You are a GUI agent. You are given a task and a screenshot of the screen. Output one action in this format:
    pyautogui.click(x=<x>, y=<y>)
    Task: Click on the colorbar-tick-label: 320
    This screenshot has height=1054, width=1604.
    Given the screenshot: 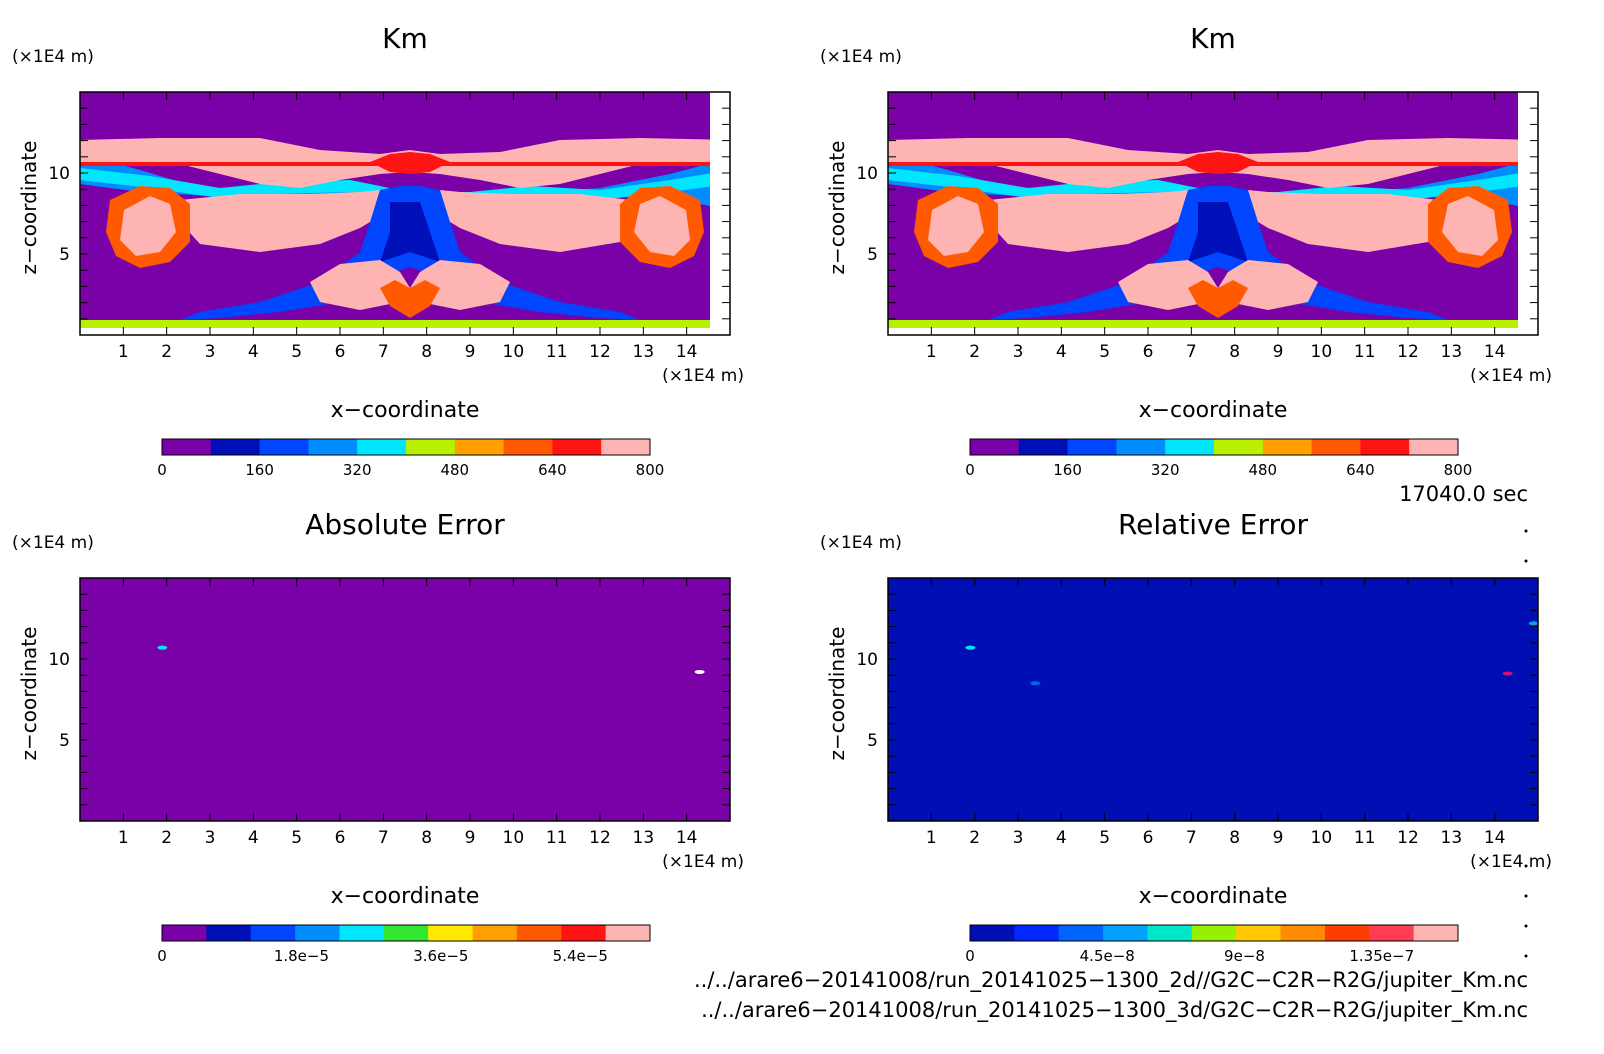 What is the action you would take?
    pyautogui.click(x=357, y=470)
    